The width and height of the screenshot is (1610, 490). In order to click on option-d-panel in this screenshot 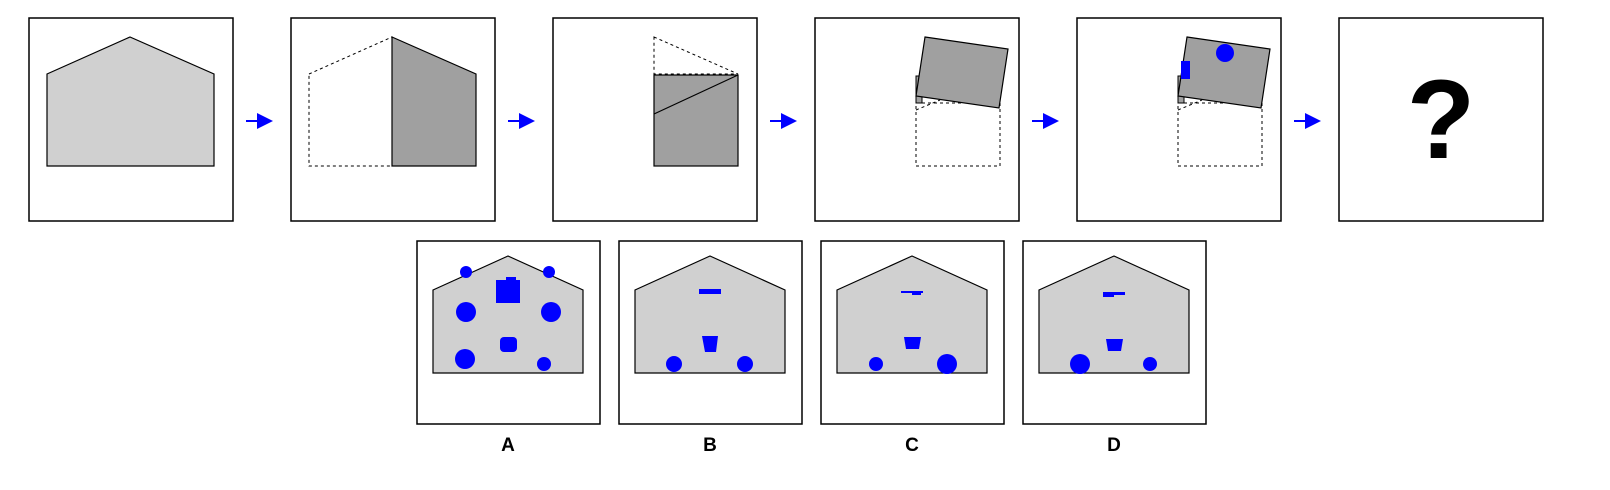, I will do `click(1114, 332)`.